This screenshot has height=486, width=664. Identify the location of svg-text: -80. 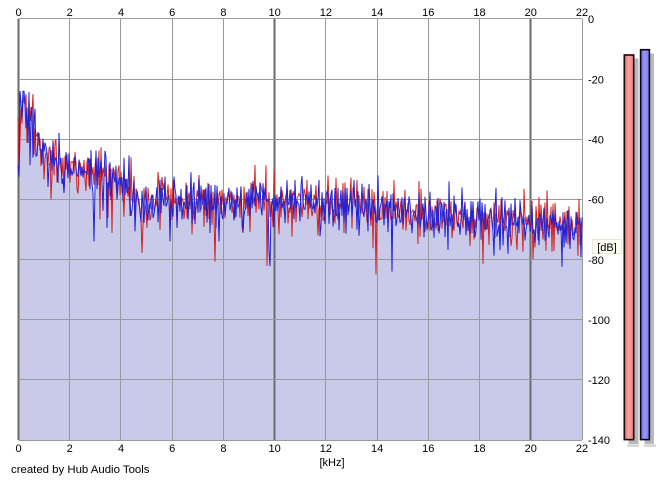
(596, 261).